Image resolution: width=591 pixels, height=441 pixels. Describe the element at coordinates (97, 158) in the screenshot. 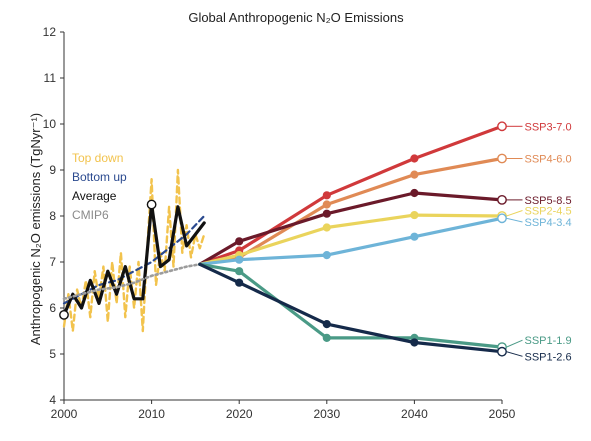

I see `legend-item-top-down: Top down` at that location.